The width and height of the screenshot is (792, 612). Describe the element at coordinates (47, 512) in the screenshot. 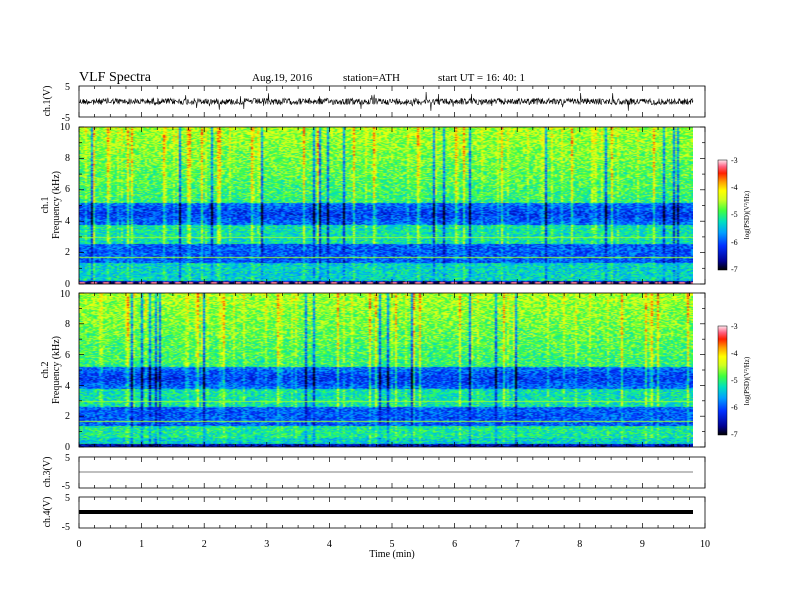

I see `ch4-ylabel: ch.4(V)` at that location.